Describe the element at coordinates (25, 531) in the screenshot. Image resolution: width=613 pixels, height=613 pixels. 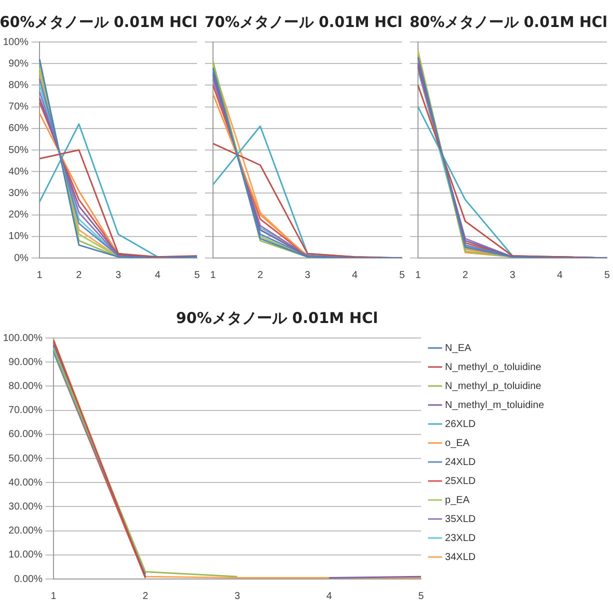
I see `y-tick-label: 20.00%` at that location.